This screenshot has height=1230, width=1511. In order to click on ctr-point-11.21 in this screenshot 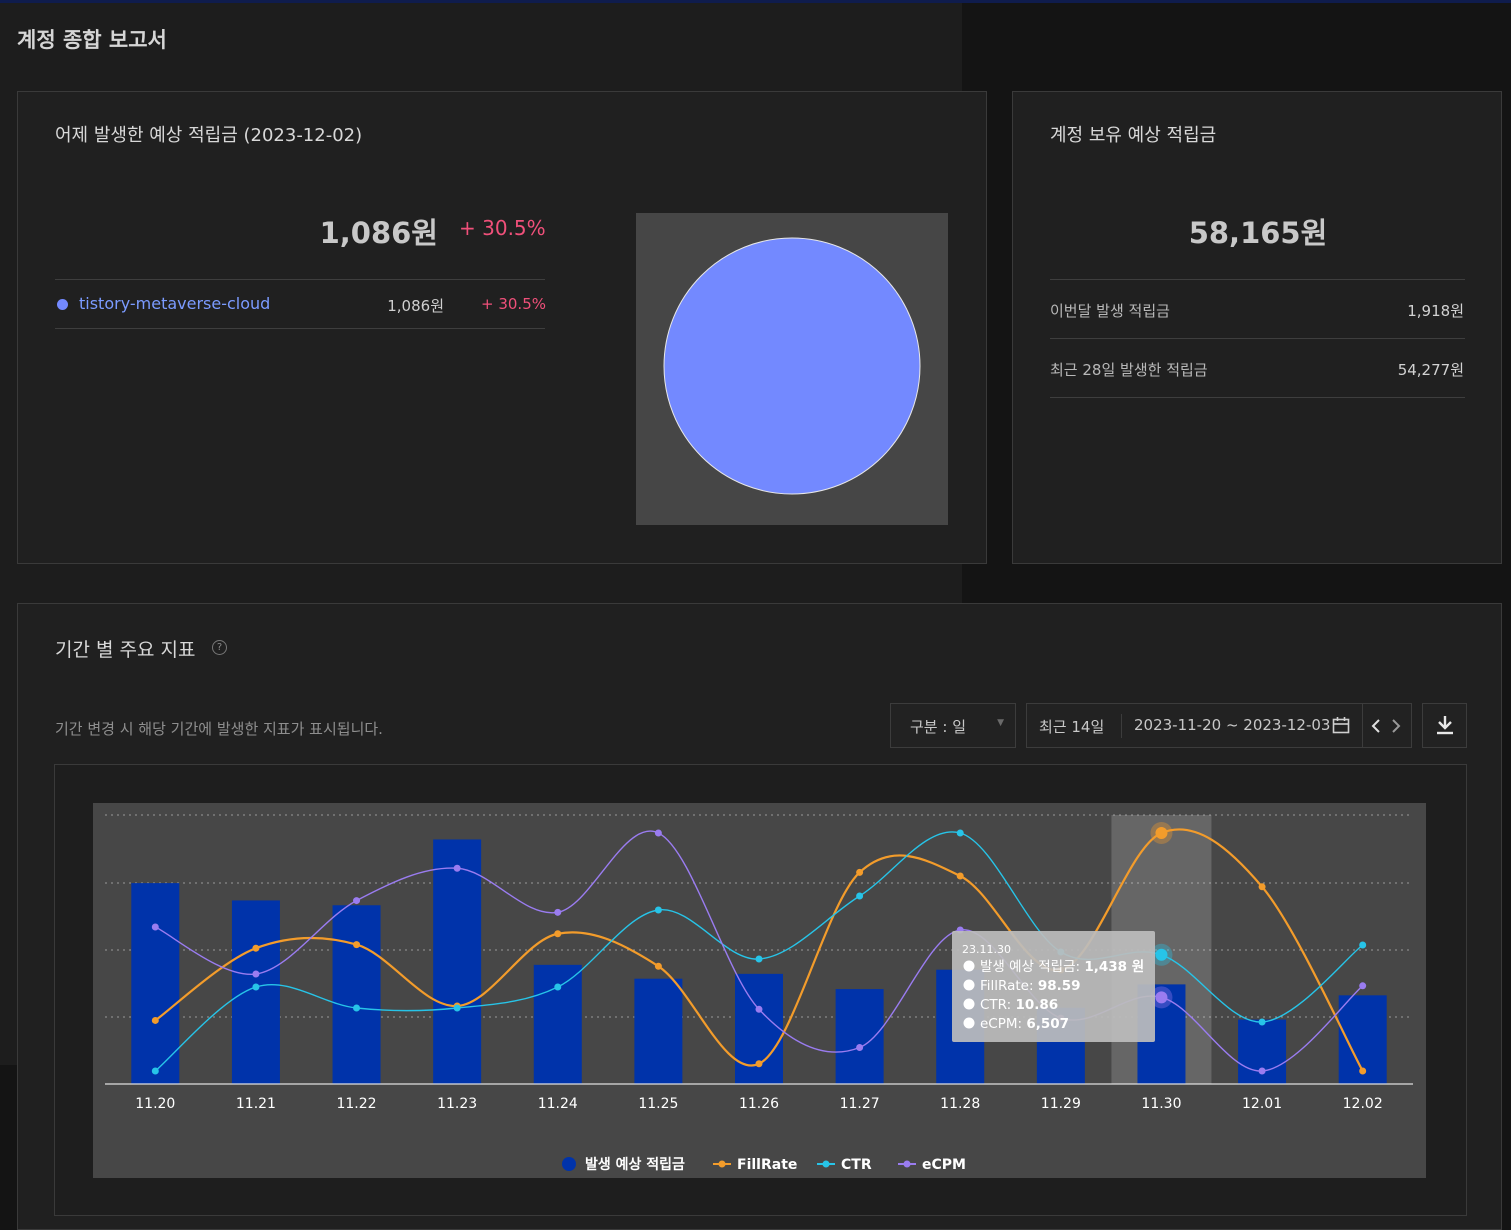, I will do `click(256, 987)`.